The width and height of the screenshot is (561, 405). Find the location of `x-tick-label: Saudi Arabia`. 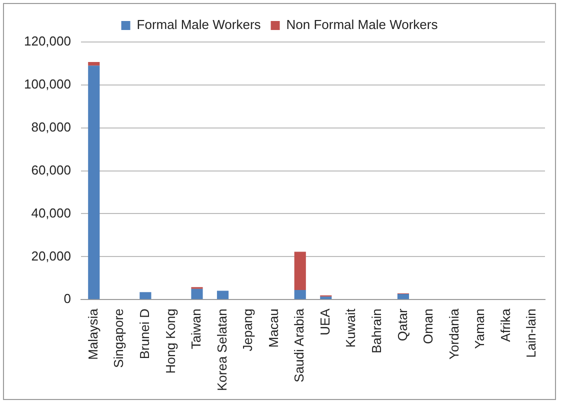

x-tick-label: Saudi Arabia is located at coordinates (299, 345).